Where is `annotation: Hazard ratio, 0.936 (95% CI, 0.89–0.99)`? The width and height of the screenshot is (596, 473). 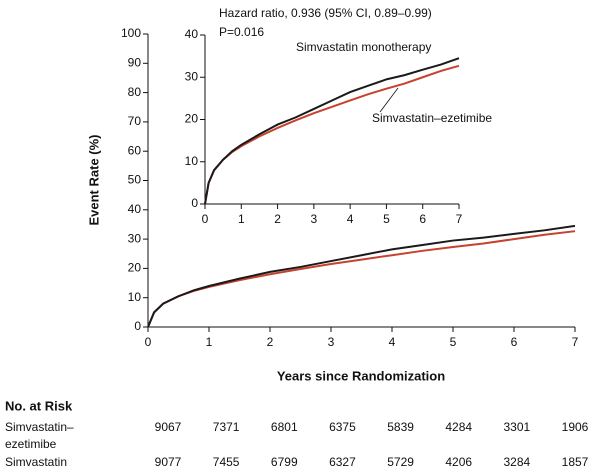 annotation: Hazard ratio, 0.936 (95% CI, 0.89–0.99) is located at coordinates (325, 13).